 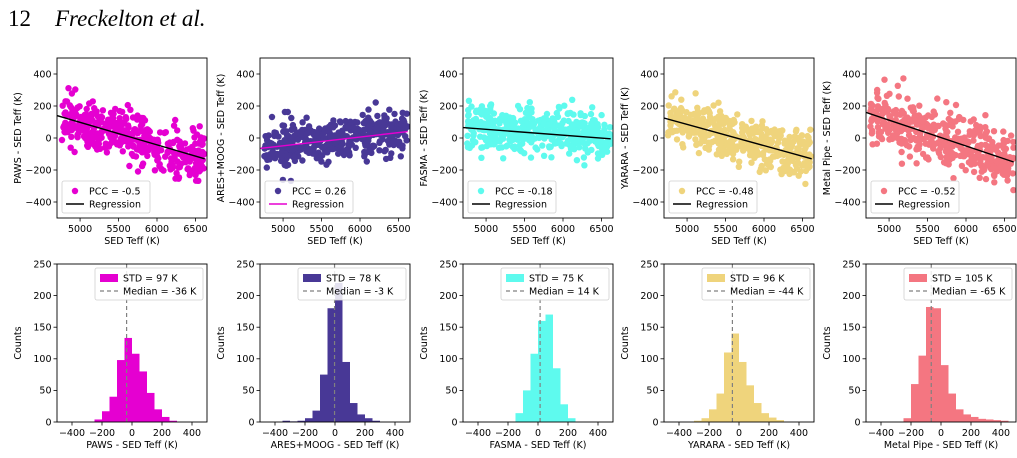 What do you see at coordinates (764, 229) in the screenshot?
I see `x-tick-label: 6000` at bounding box center [764, 229].